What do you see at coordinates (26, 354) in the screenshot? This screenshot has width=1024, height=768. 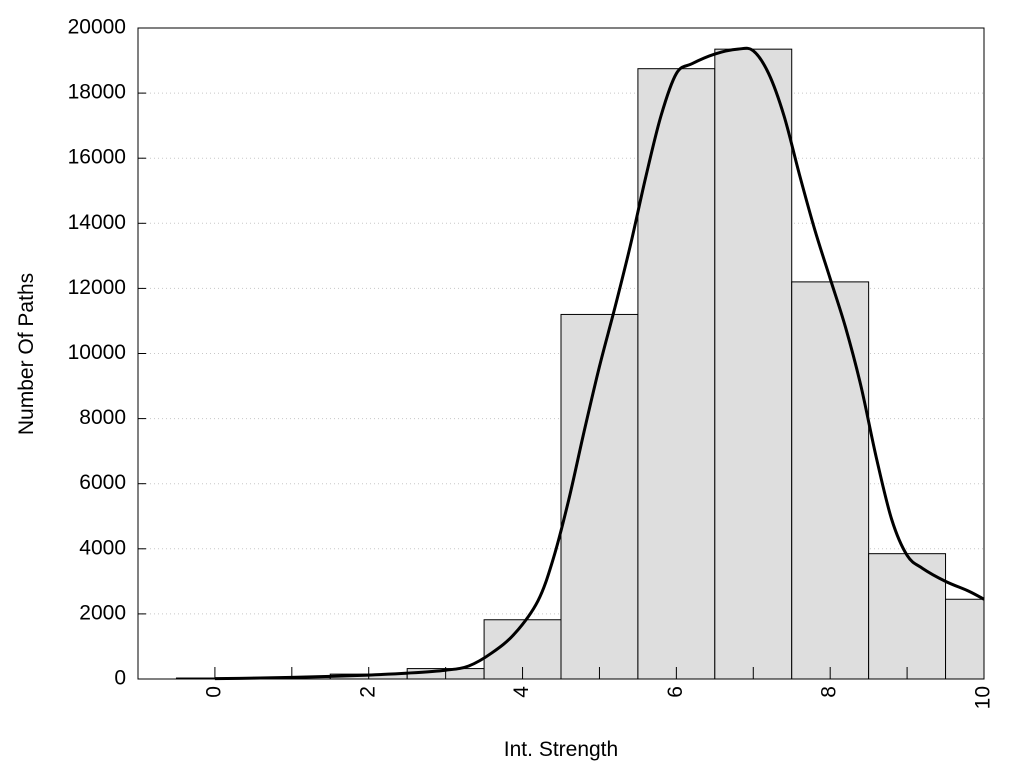 I see `y-axis-title: Number Of Paths` at bounding box center [26, 354].